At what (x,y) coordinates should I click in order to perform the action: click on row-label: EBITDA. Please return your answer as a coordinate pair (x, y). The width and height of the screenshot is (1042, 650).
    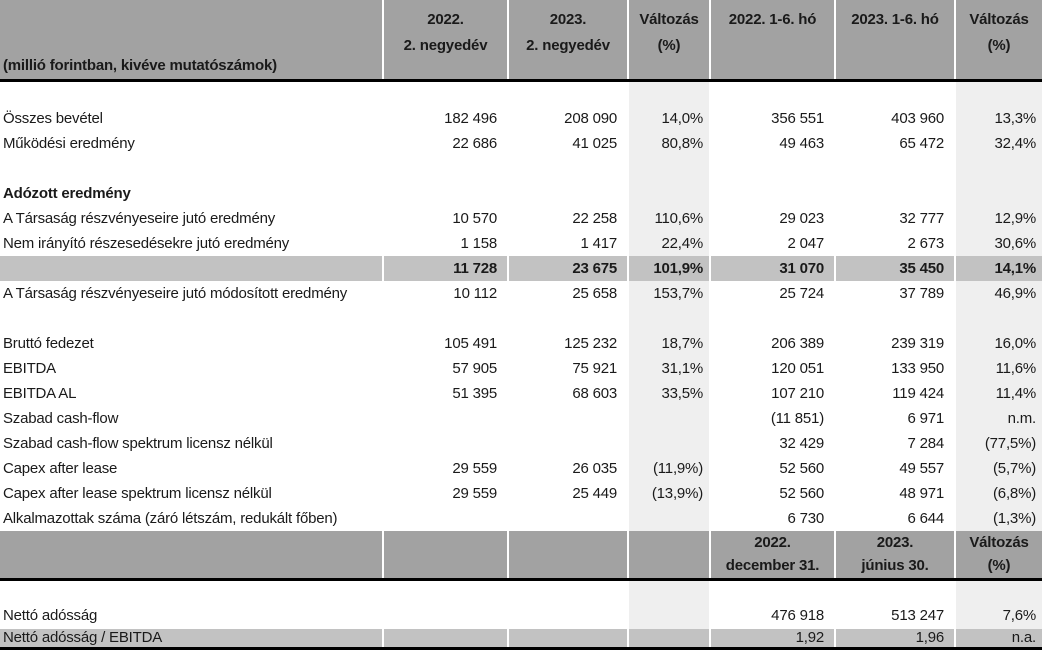
    Looking at the image, I should click on (29, 368).